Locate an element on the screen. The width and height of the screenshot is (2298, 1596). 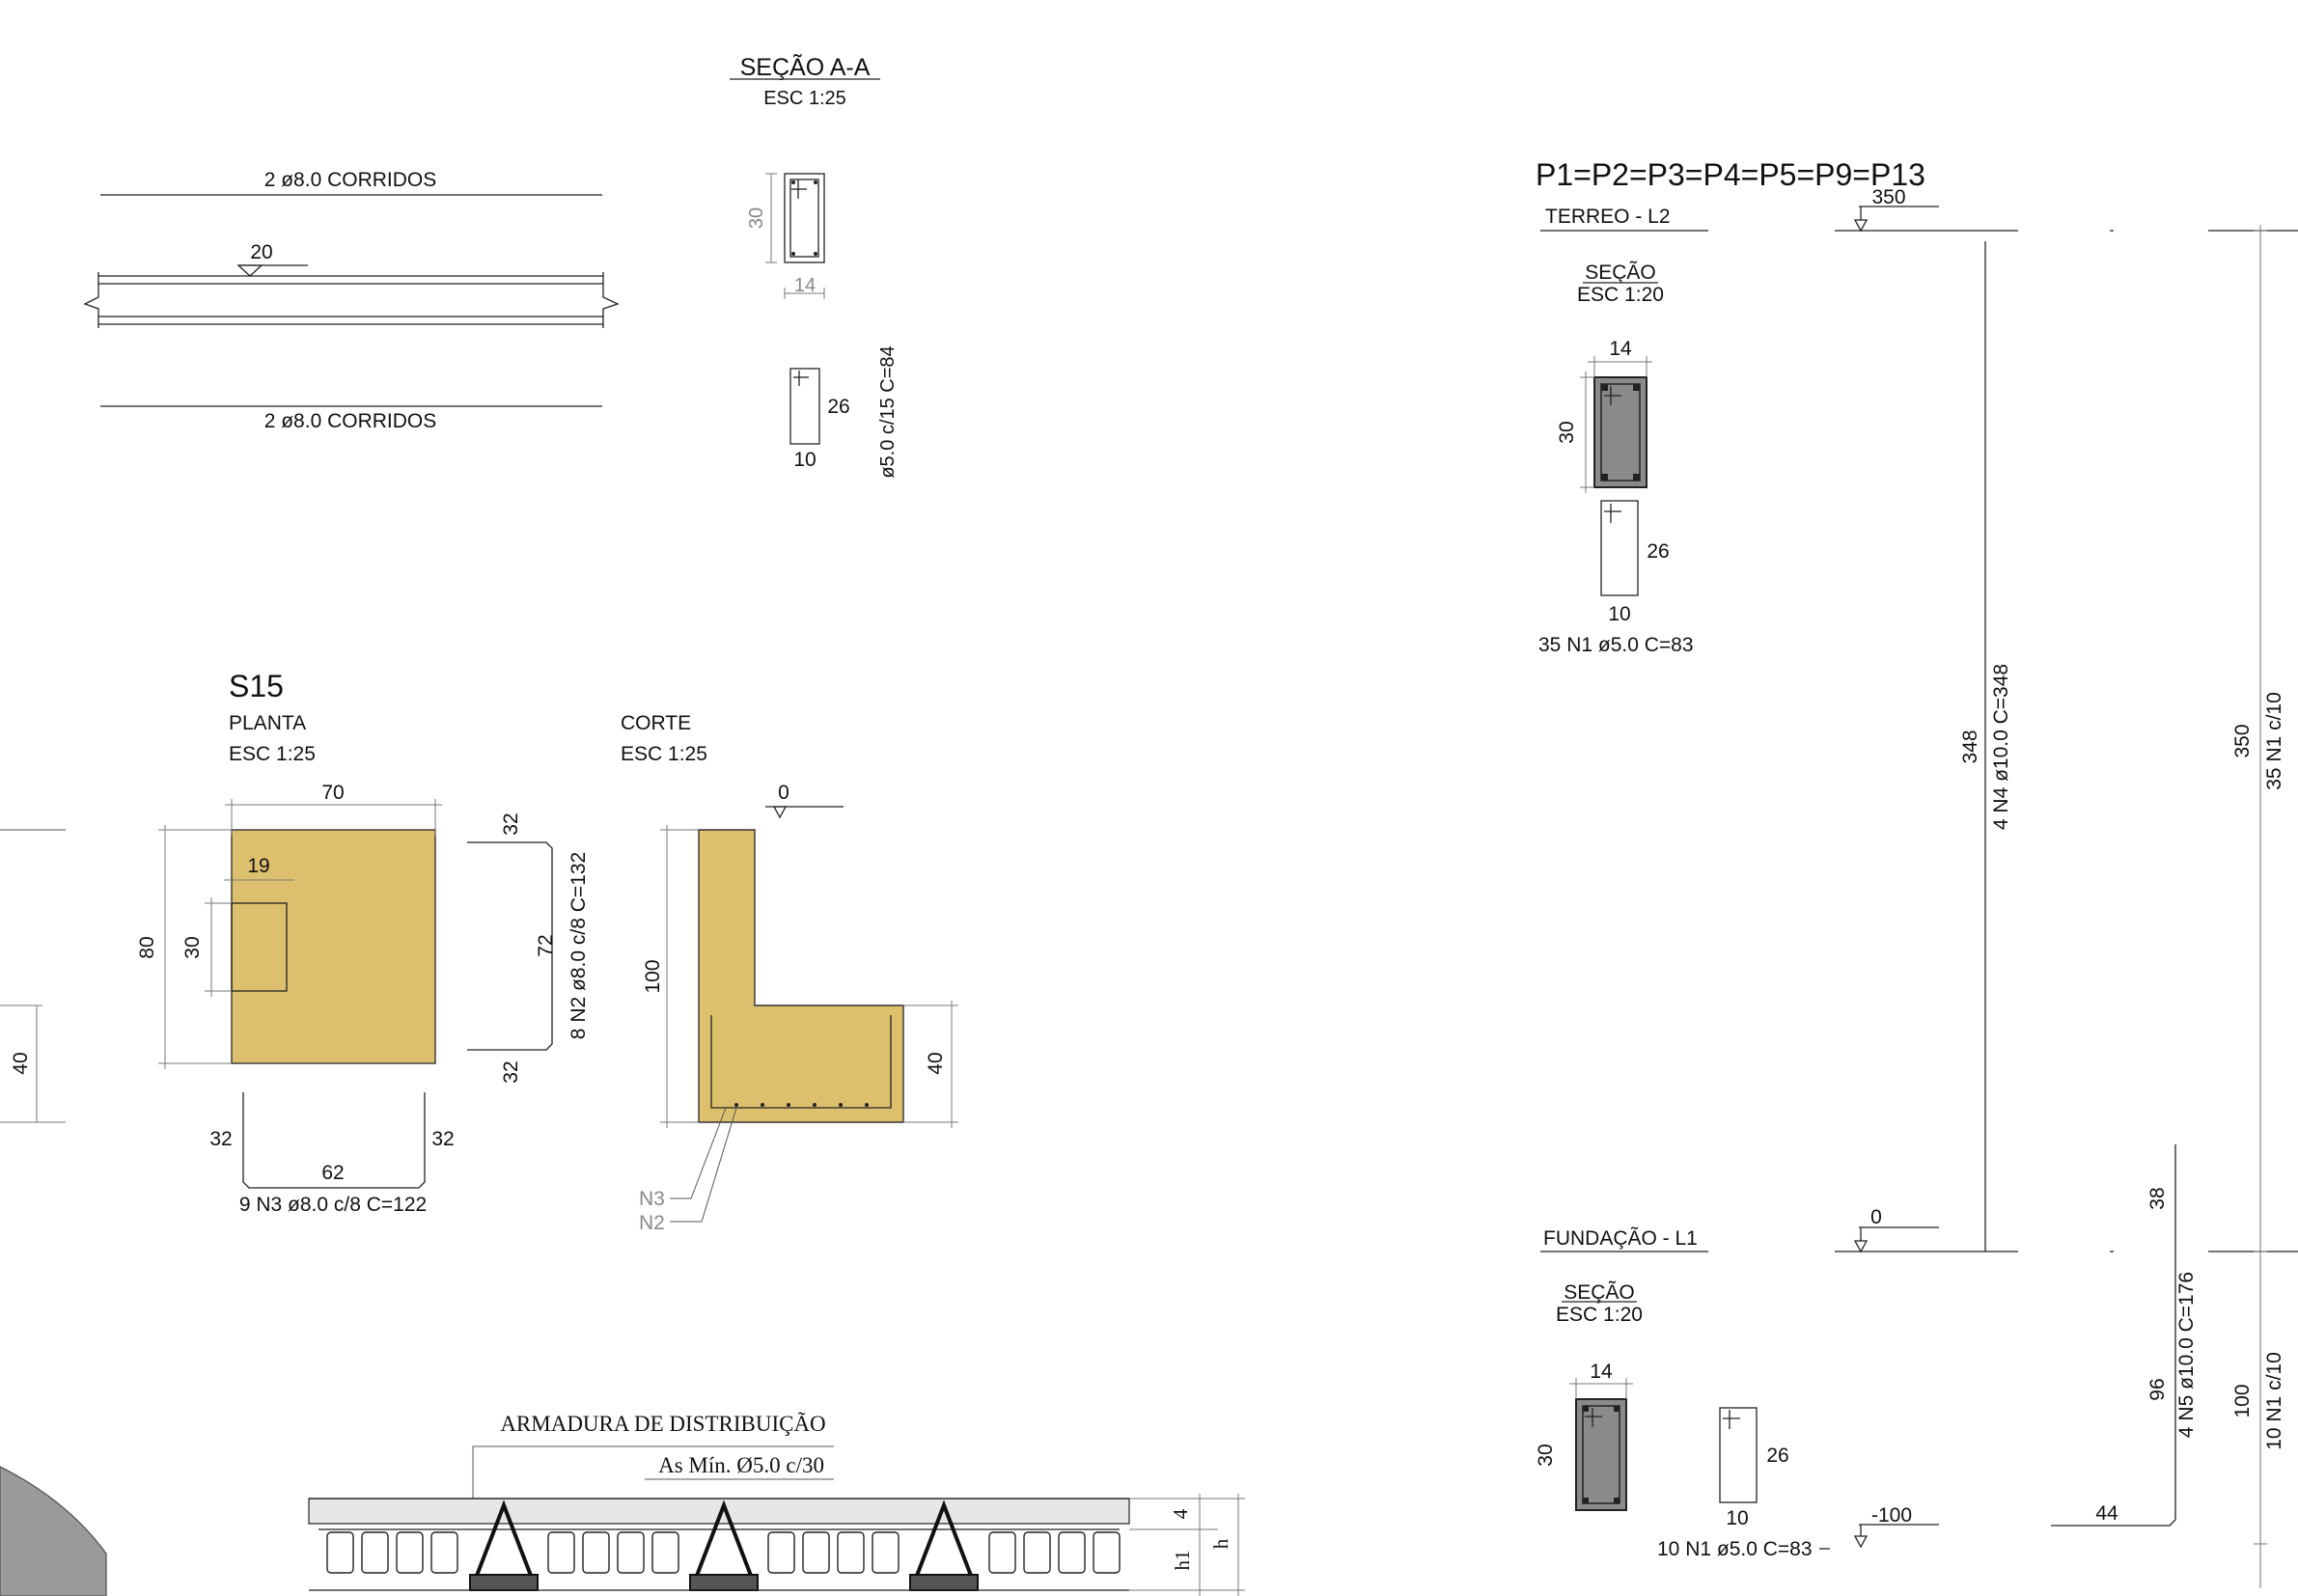
n2-hook-bottom: 32 is located at coordinates (511, 1071).